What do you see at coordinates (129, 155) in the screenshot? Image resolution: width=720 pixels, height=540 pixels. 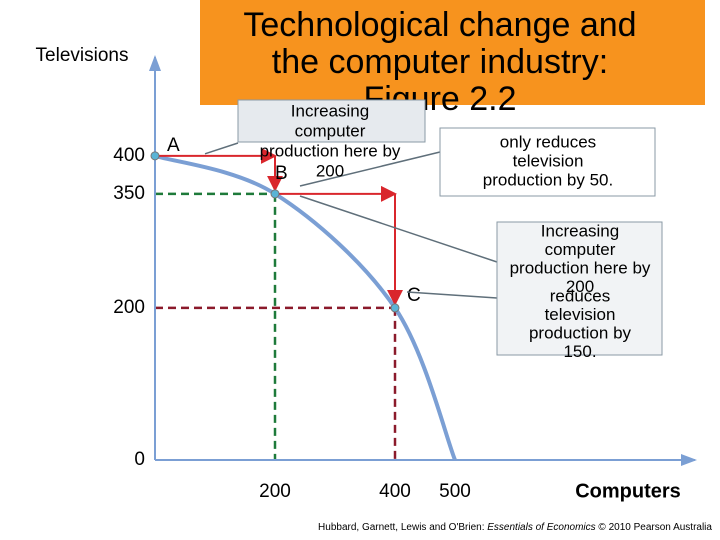 I see `y-tick-label: 400` at bounding box center [129, 155].